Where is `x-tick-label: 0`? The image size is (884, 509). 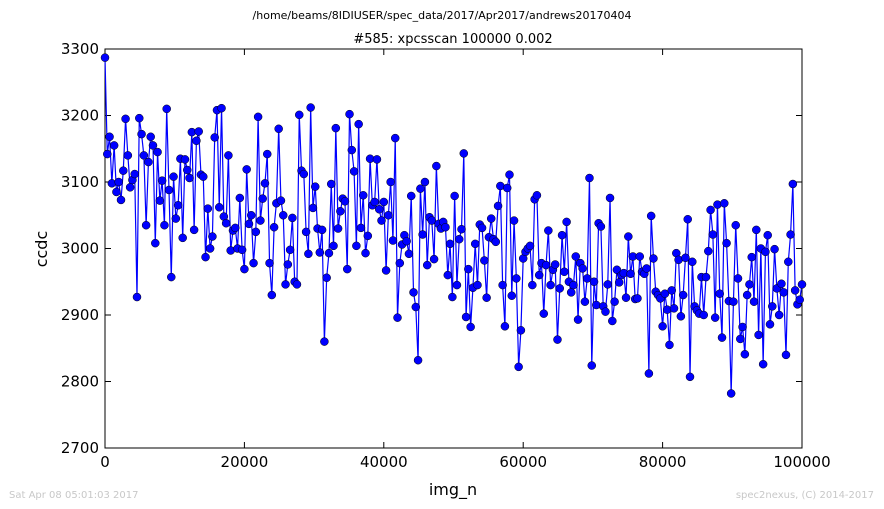 x-tick-label: 0 is located at coordinates (105, 462).